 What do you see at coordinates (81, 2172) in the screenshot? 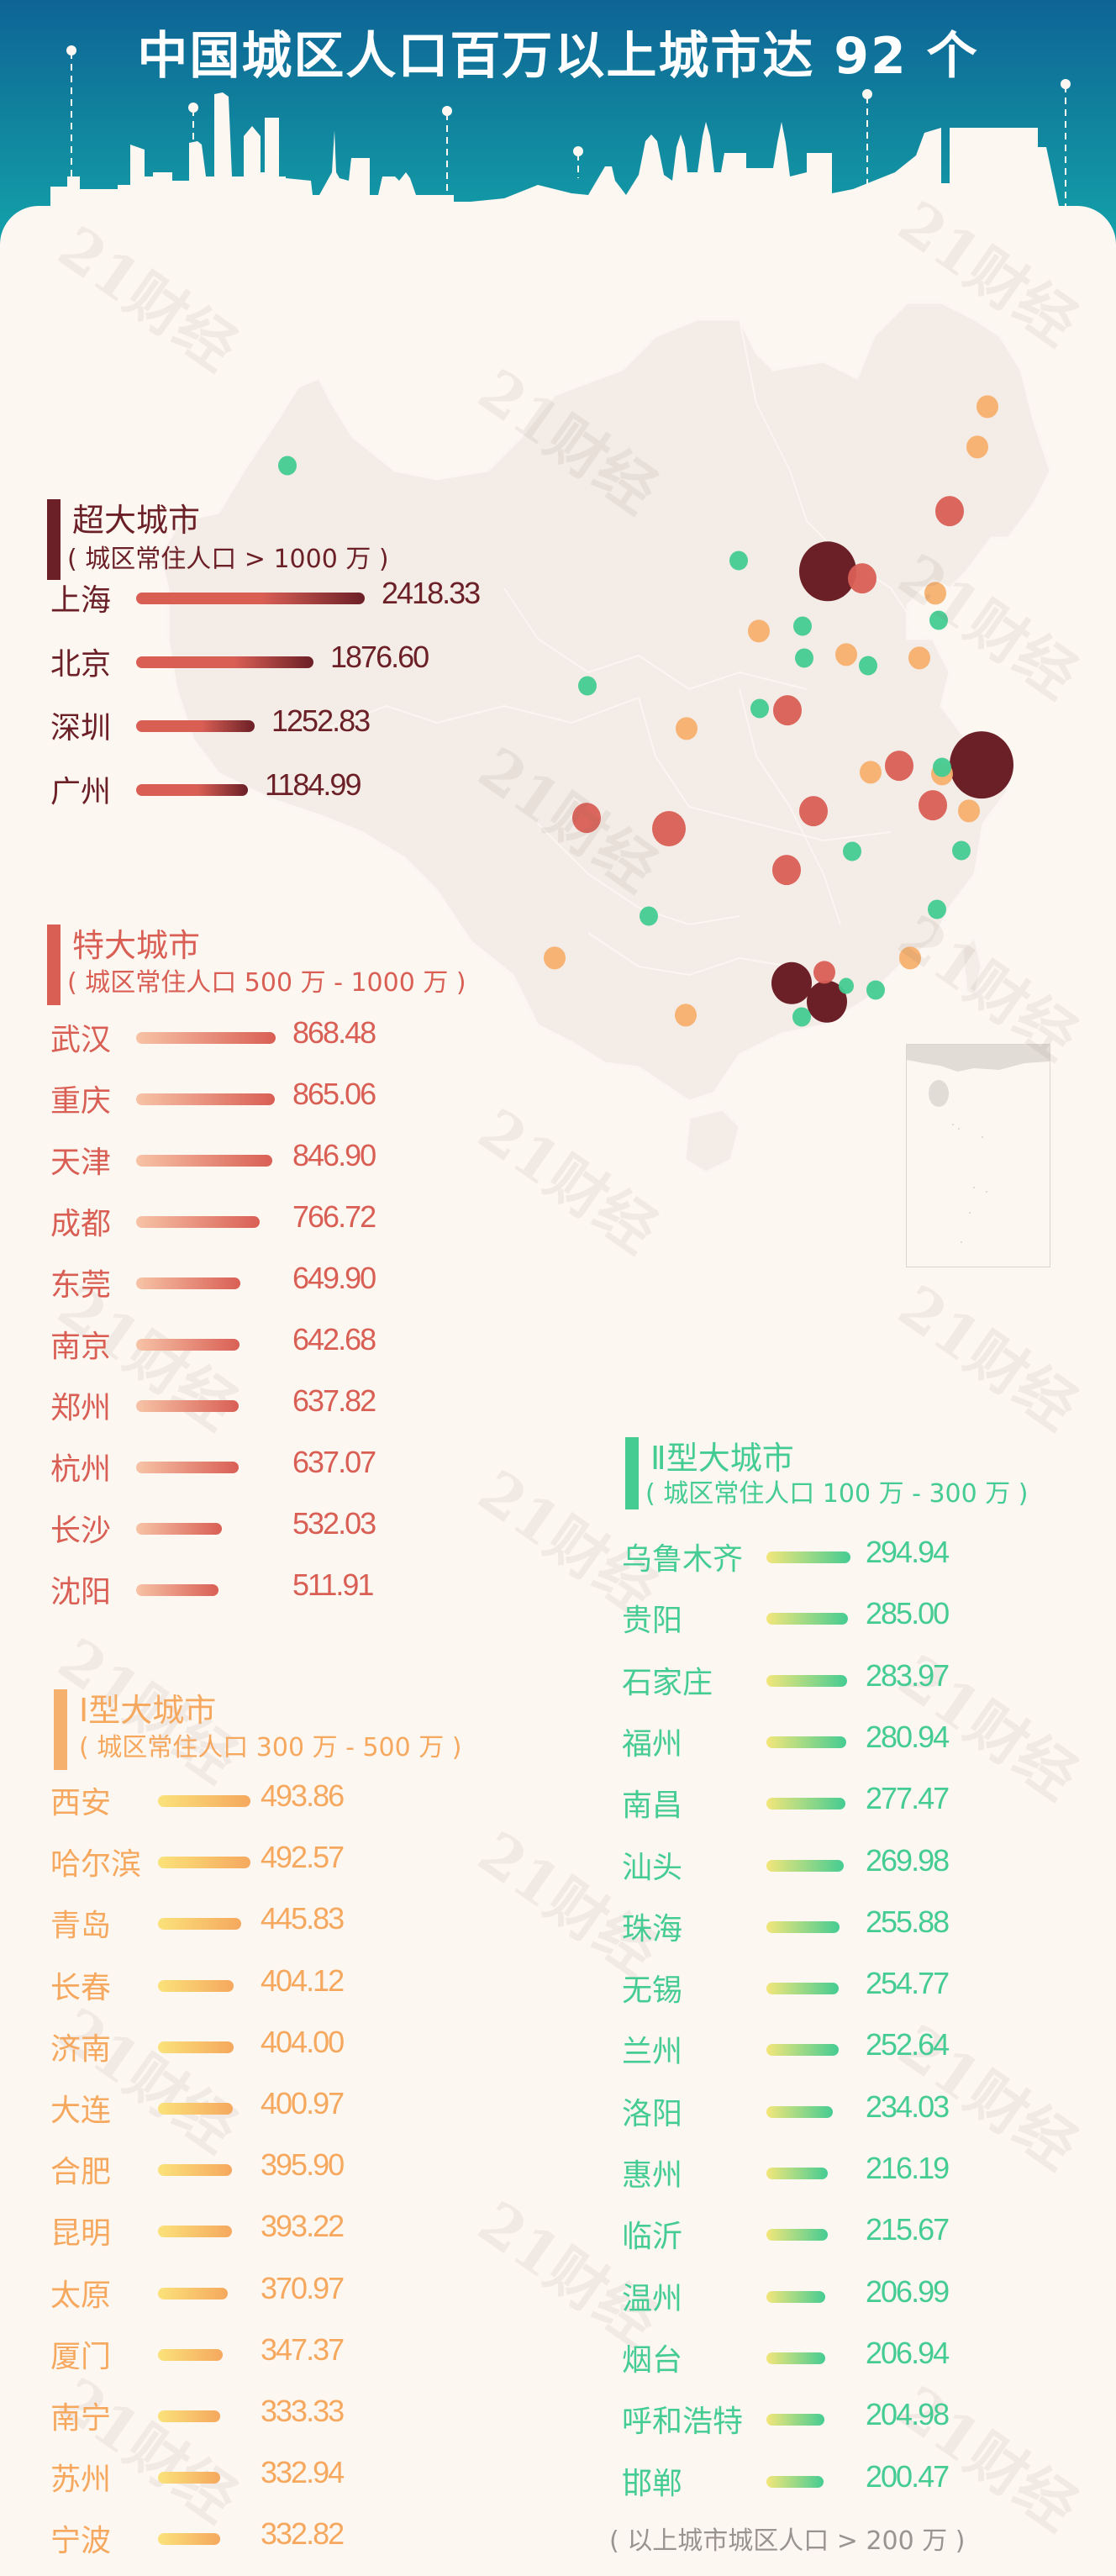
I see `city-name: 合肥` at bounding box center [81, 2172].